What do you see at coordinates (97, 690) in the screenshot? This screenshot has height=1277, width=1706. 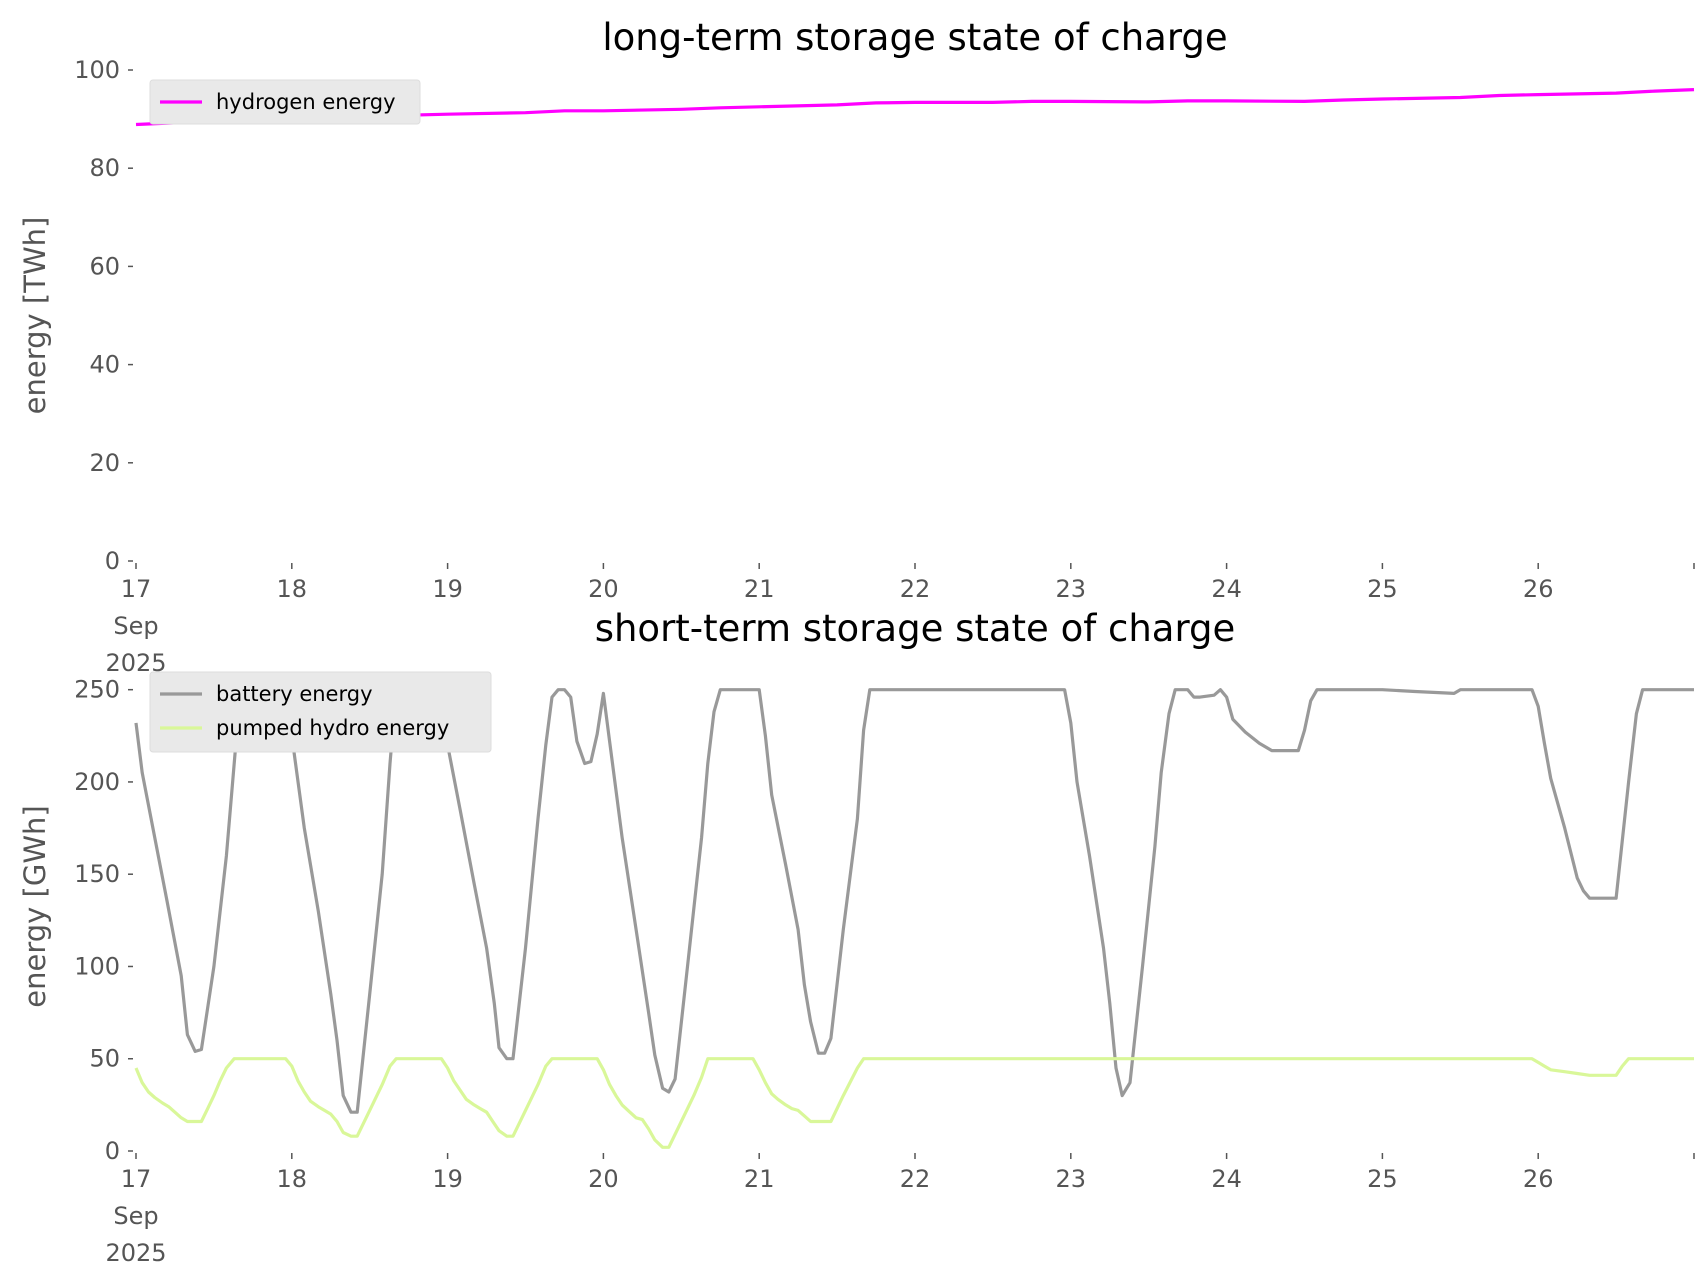 I see `y-tick-label: 250` at bounding box center [97, 690].